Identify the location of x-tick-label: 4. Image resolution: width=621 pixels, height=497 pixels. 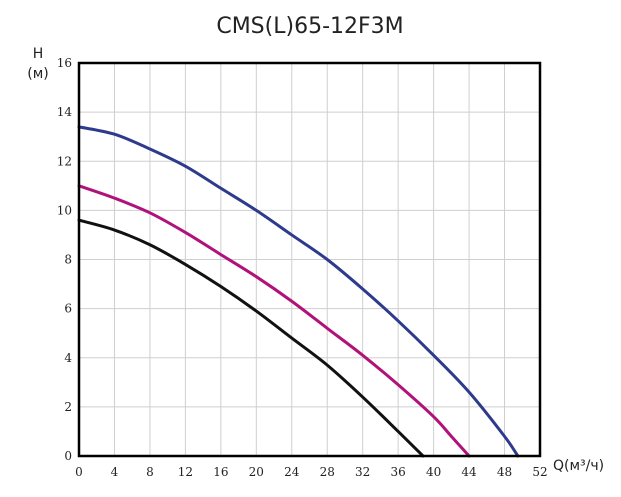
(115, 472).